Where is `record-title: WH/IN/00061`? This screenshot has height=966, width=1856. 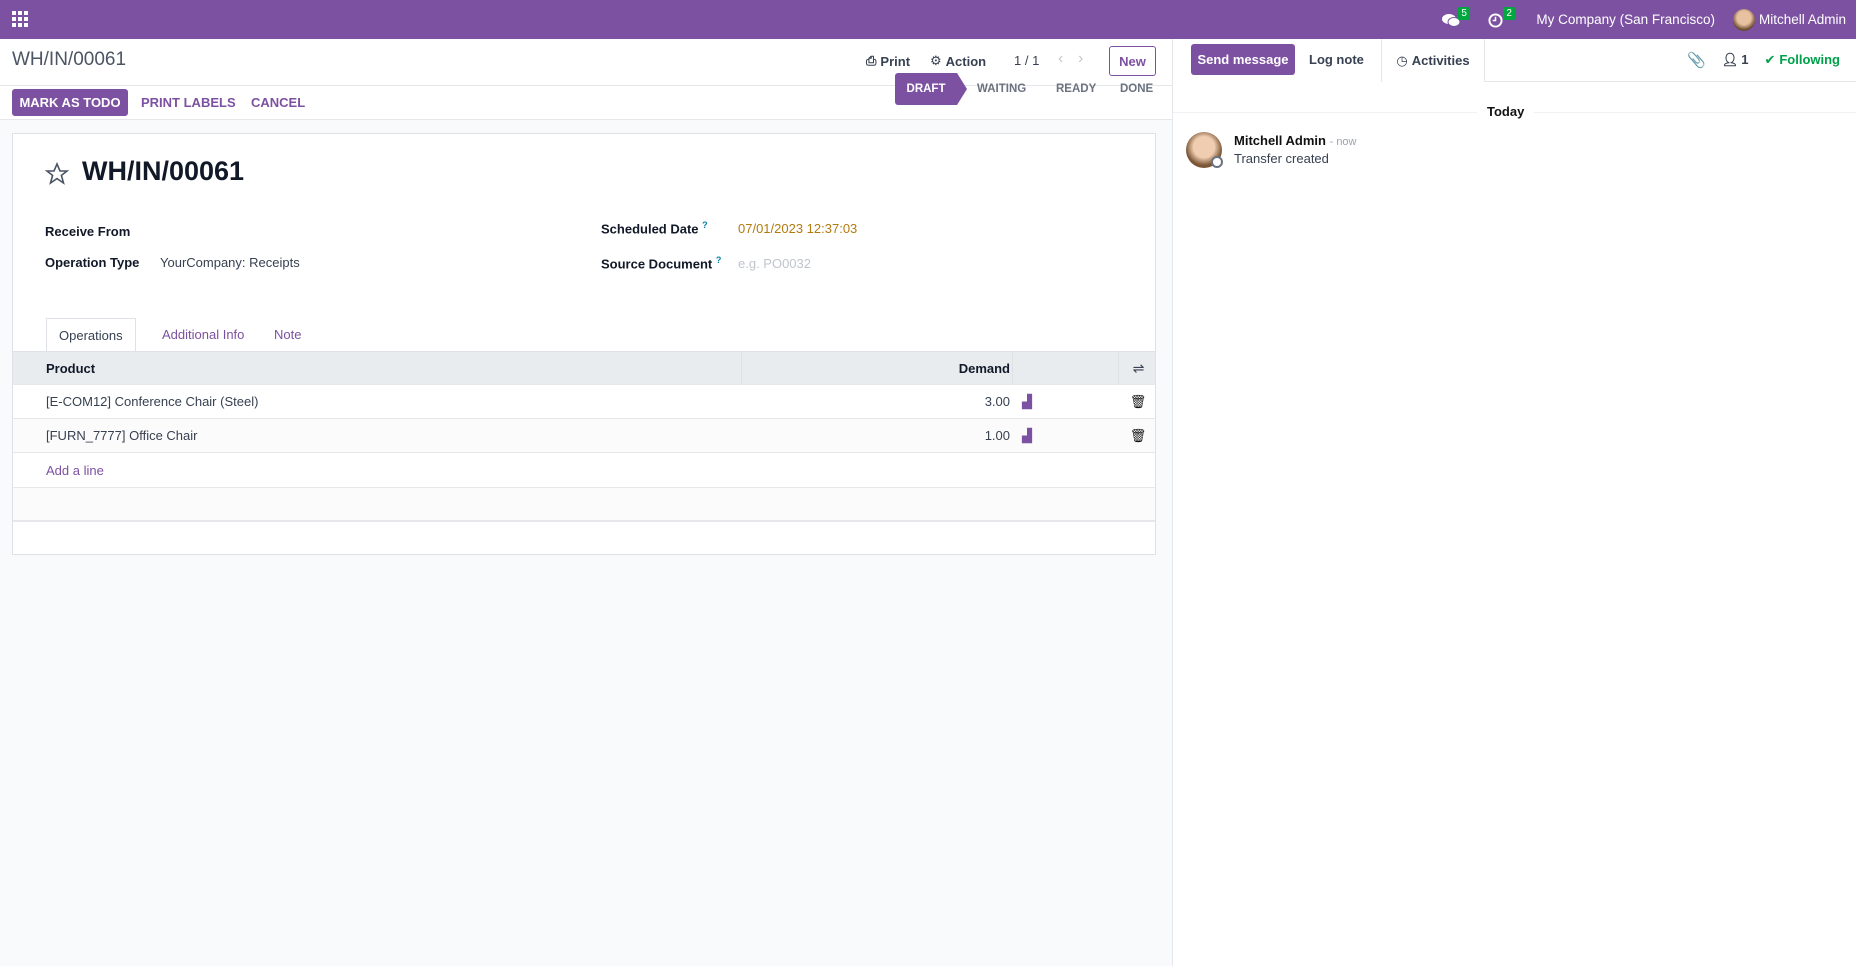 record-title: WH/IN/00061 is located at coordinates (163, 171).